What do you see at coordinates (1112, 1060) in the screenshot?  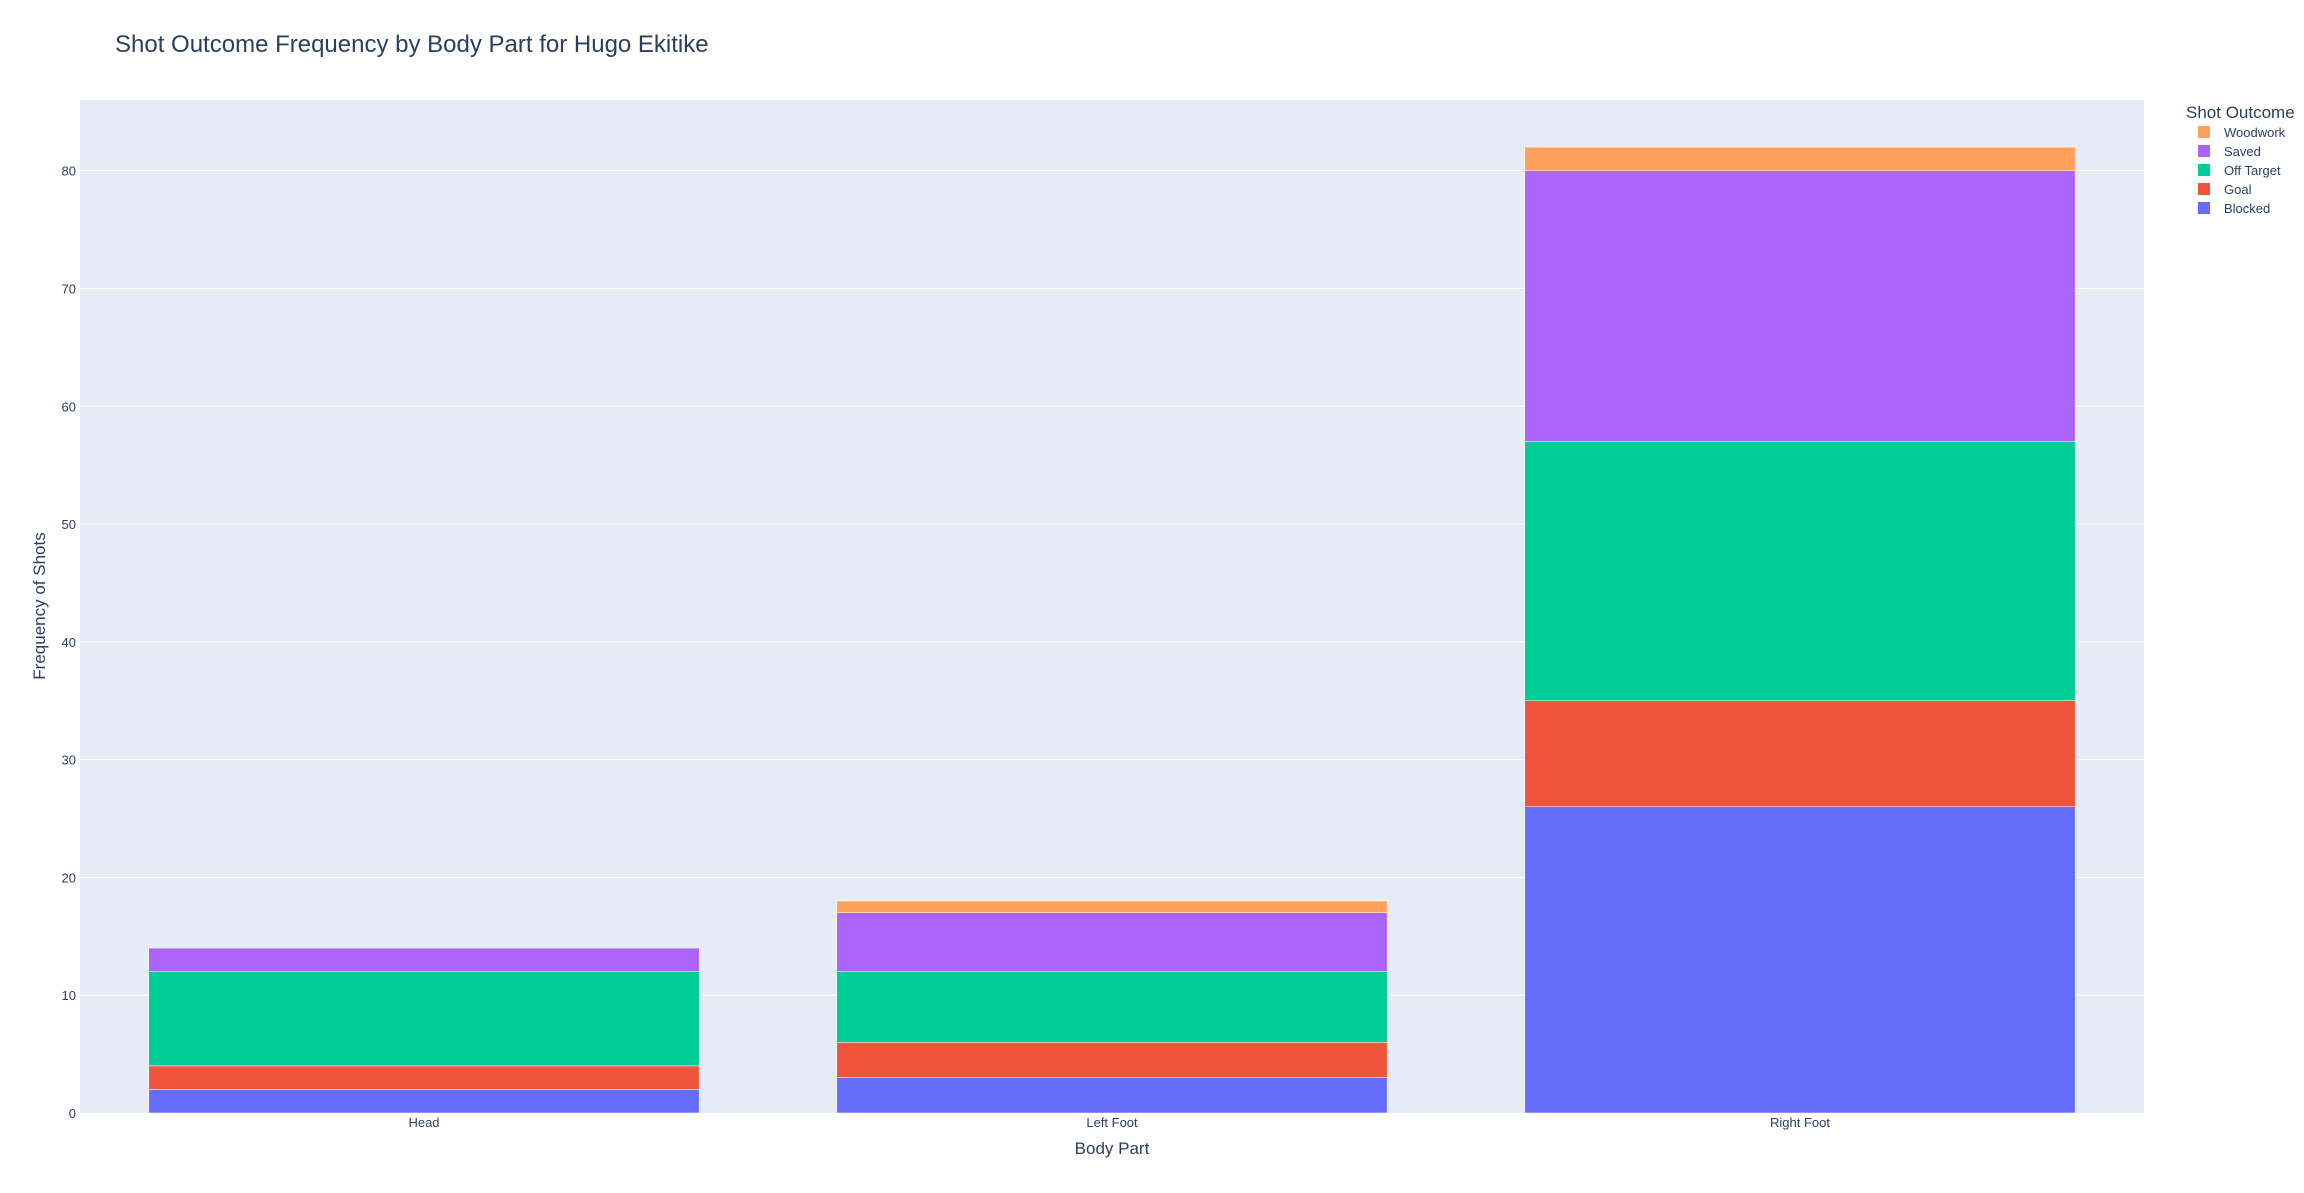 I see `bar-left-foot-goal` at bounding box center [1112, 1060].